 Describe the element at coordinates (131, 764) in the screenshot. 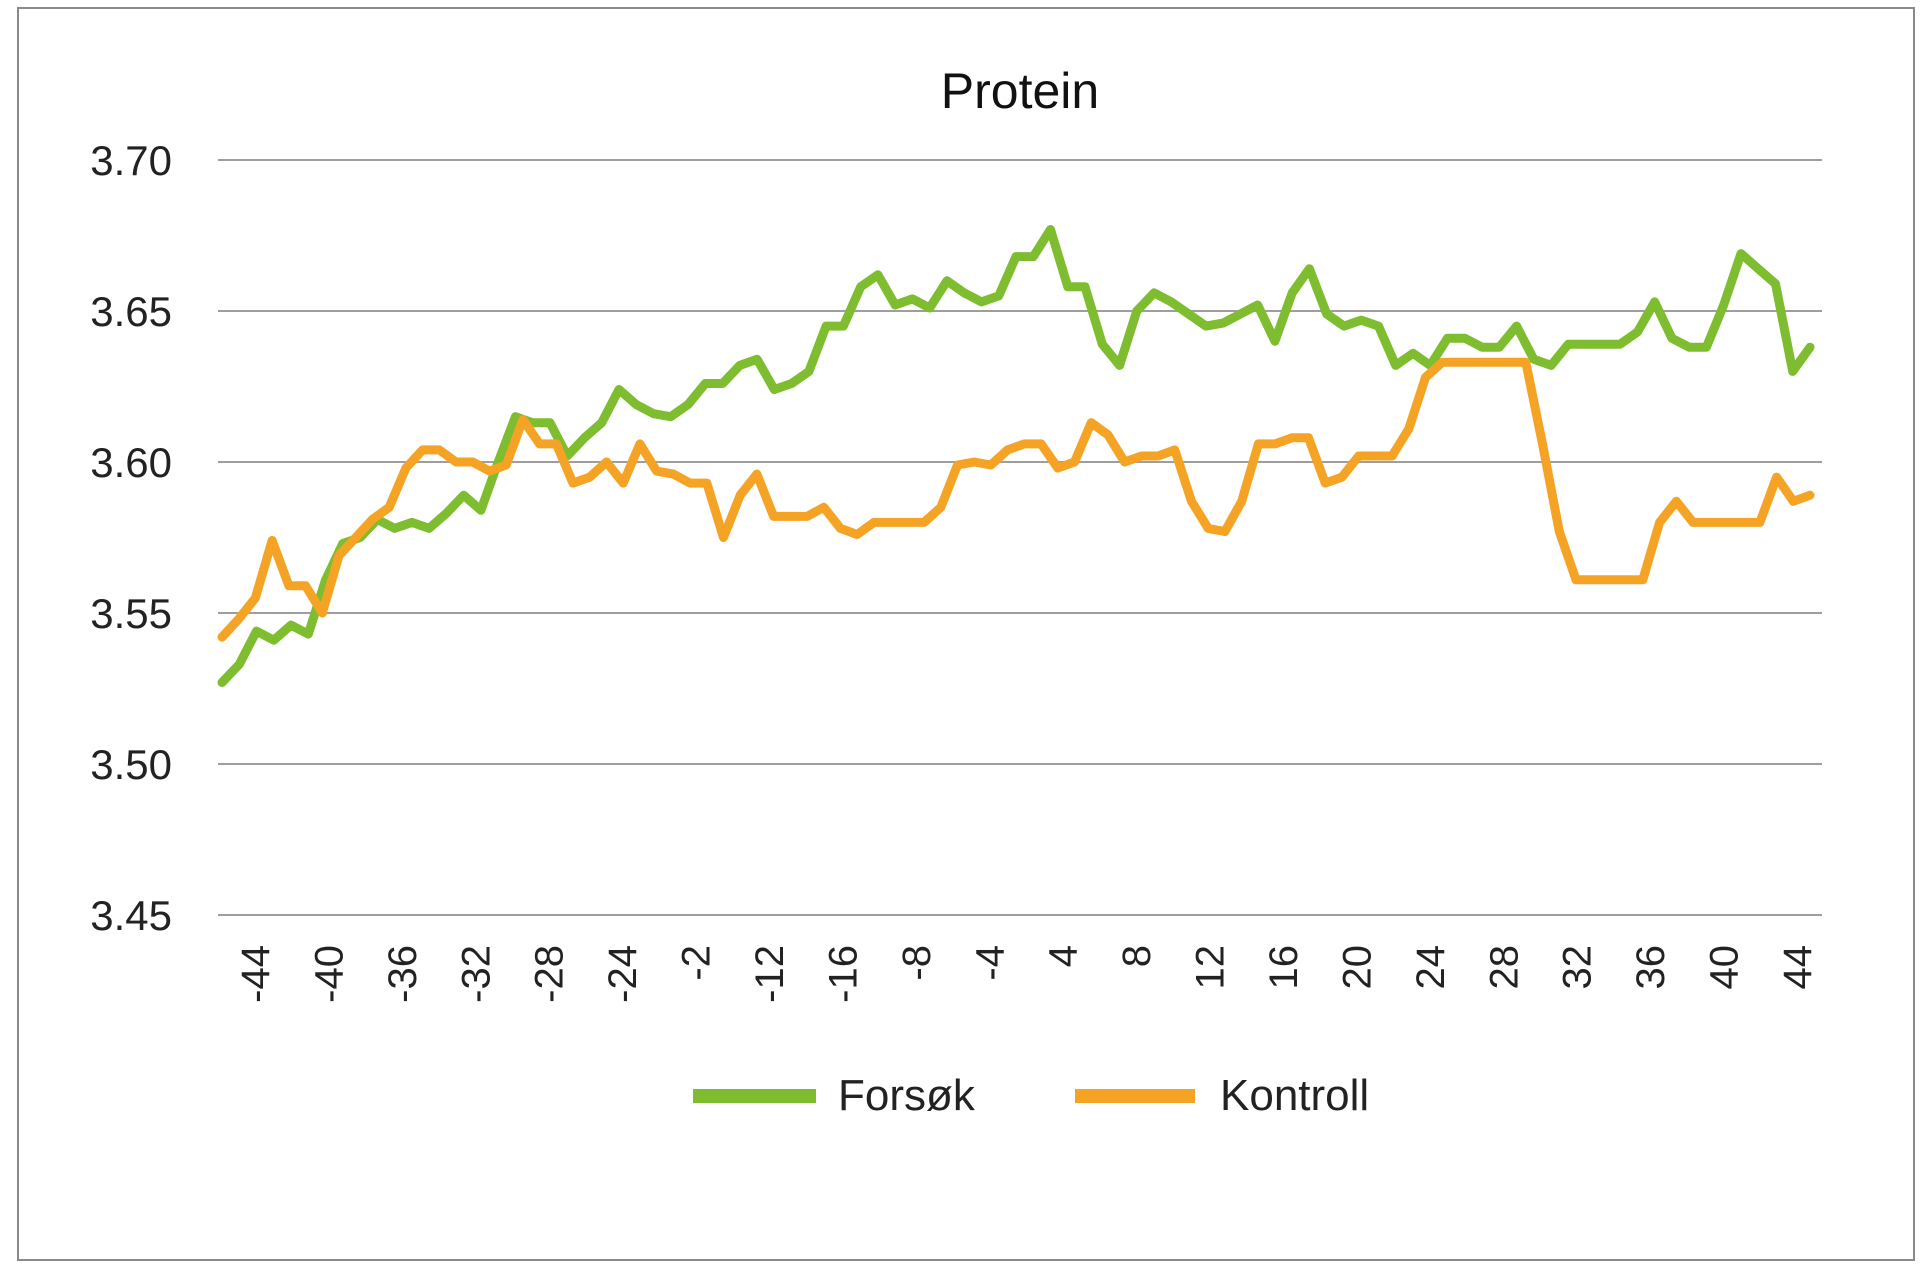

I see `y-tick-label: 3.50` at that location.